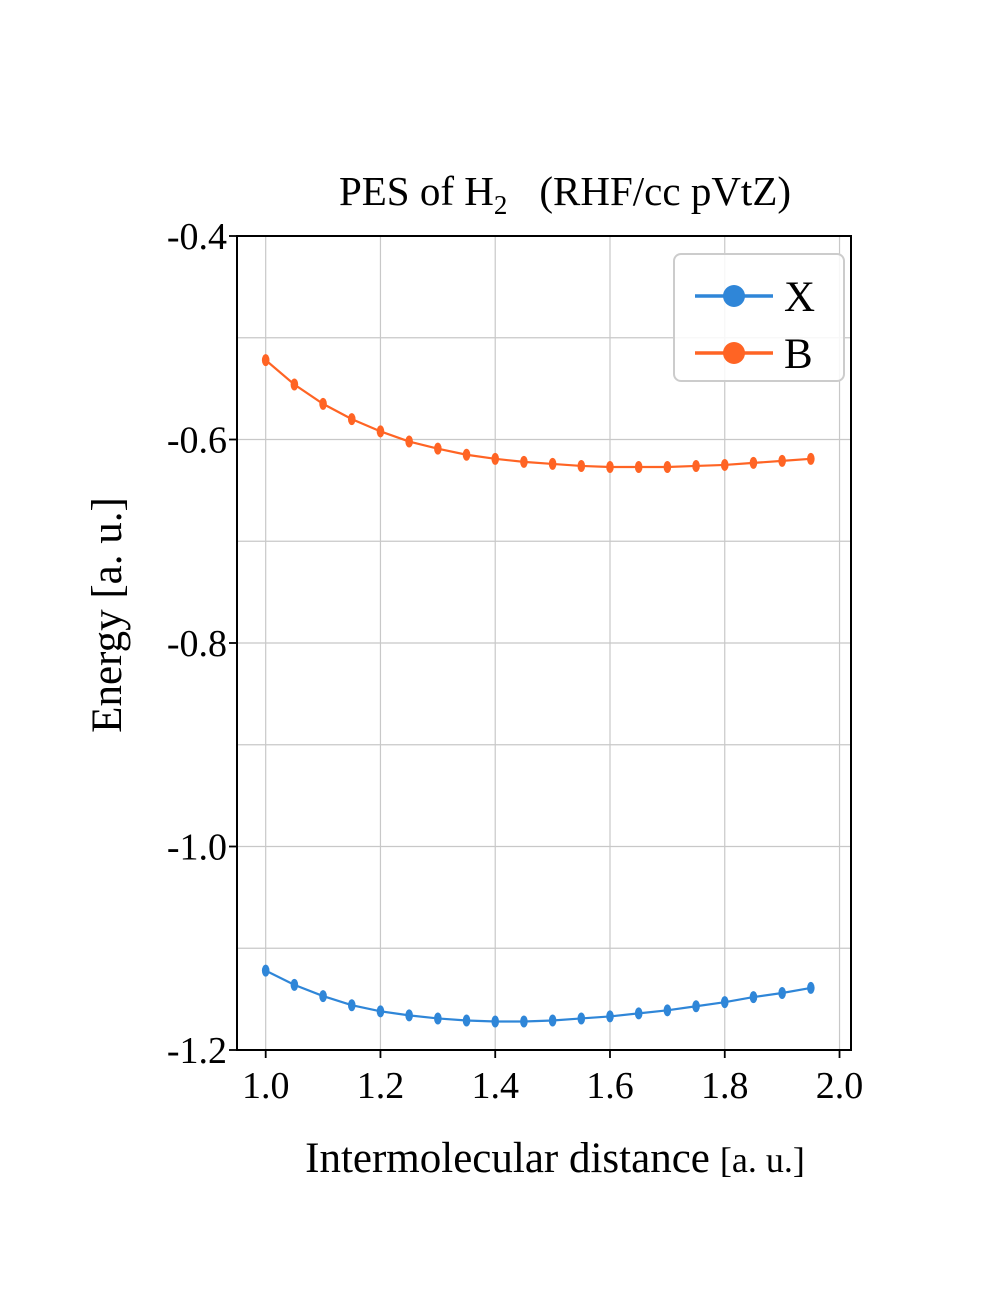 This screenshot has height=1308, width=997. Describe the element at coordinates (725, 1086) in the screenshot. I see `x-tick-label: 1.8` at that location.